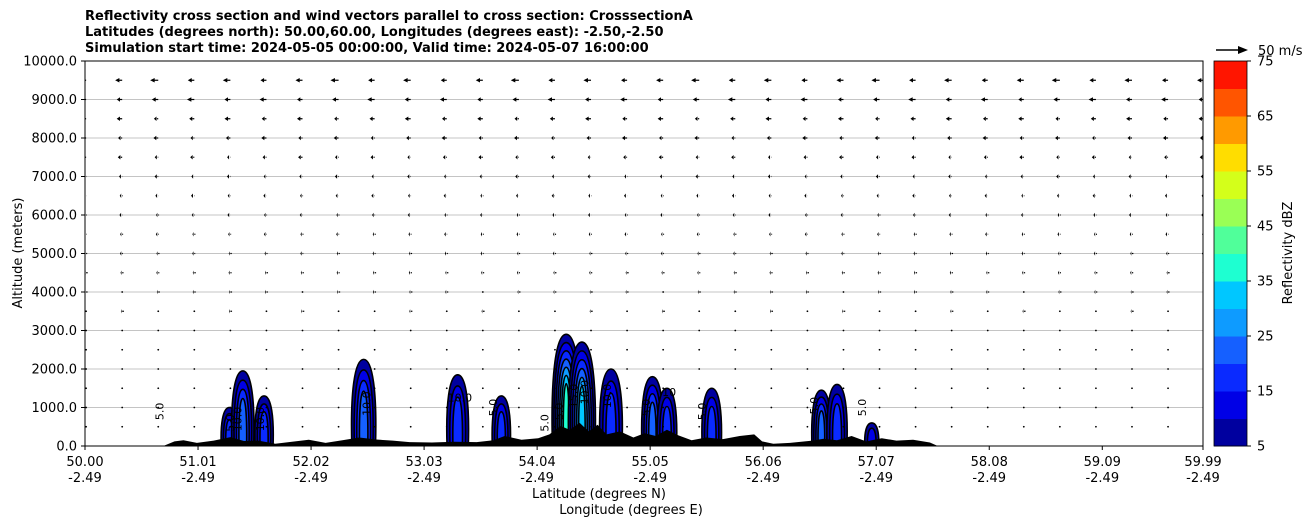 This screenshot has width=1304, height=526. What do you see at coordinates (55, 100) in the screenshot?
I see `y-tick-label: 9000.0` at bounding box center [55, 100].